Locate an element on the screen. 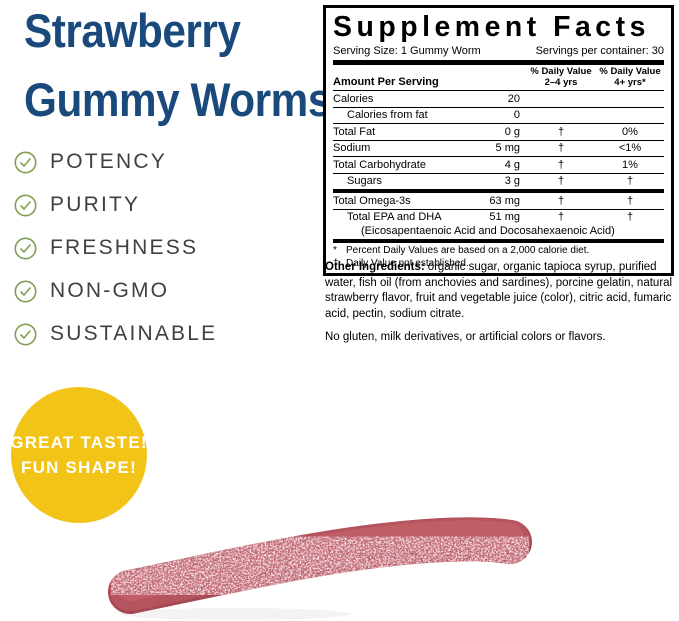  checklist-item-purity: PURITY is located at coordinates (115, 205).